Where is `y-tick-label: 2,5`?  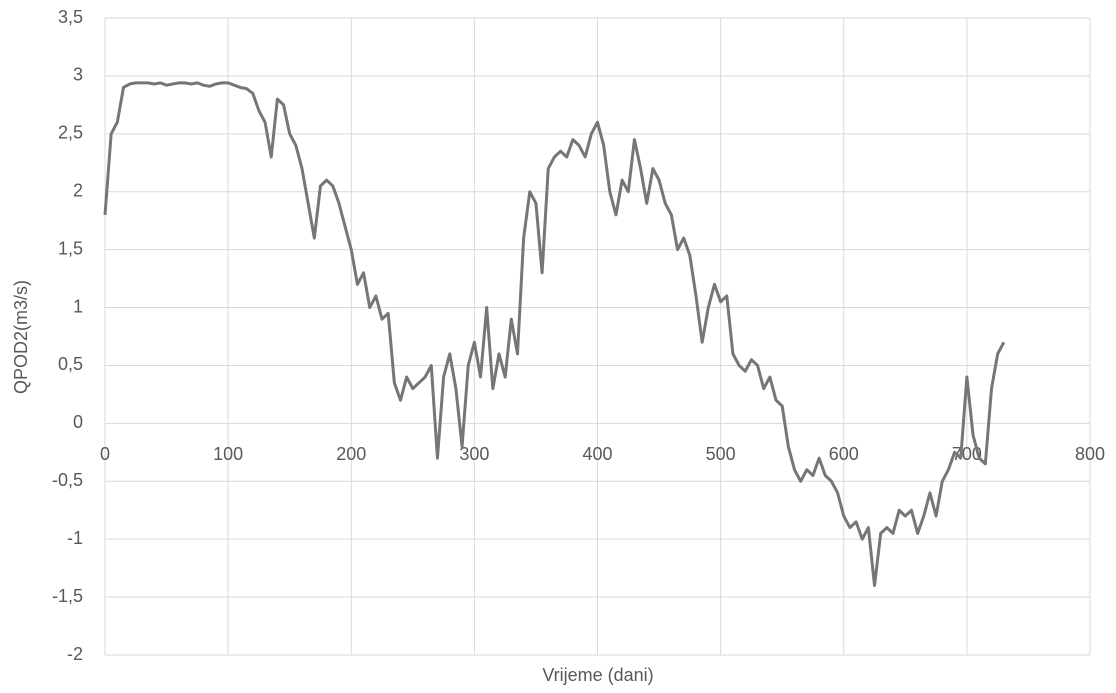 y-tick-label: 2,5 is located at coordinates (70, 133).